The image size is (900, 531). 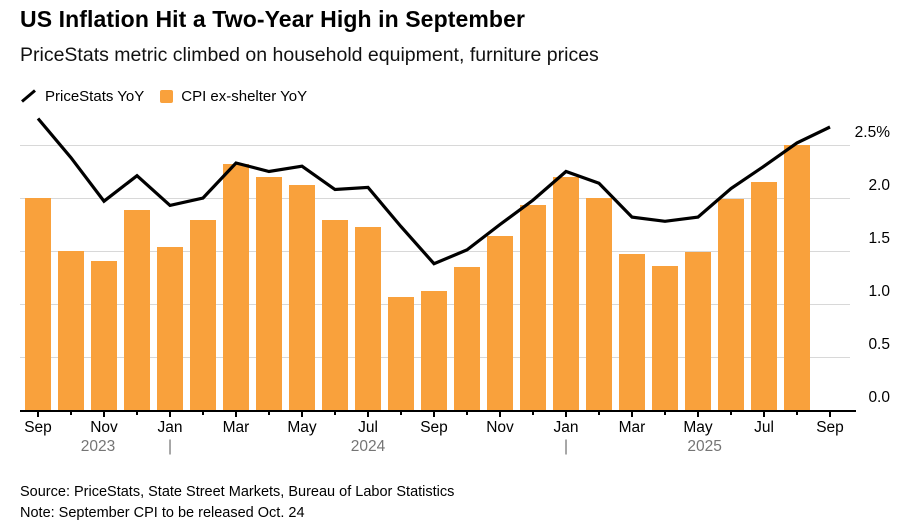 What do you see at coordinates (167, 96) in the screenshot?
I see `bar-series-swatch-icon` at bounding box center [167, 96].